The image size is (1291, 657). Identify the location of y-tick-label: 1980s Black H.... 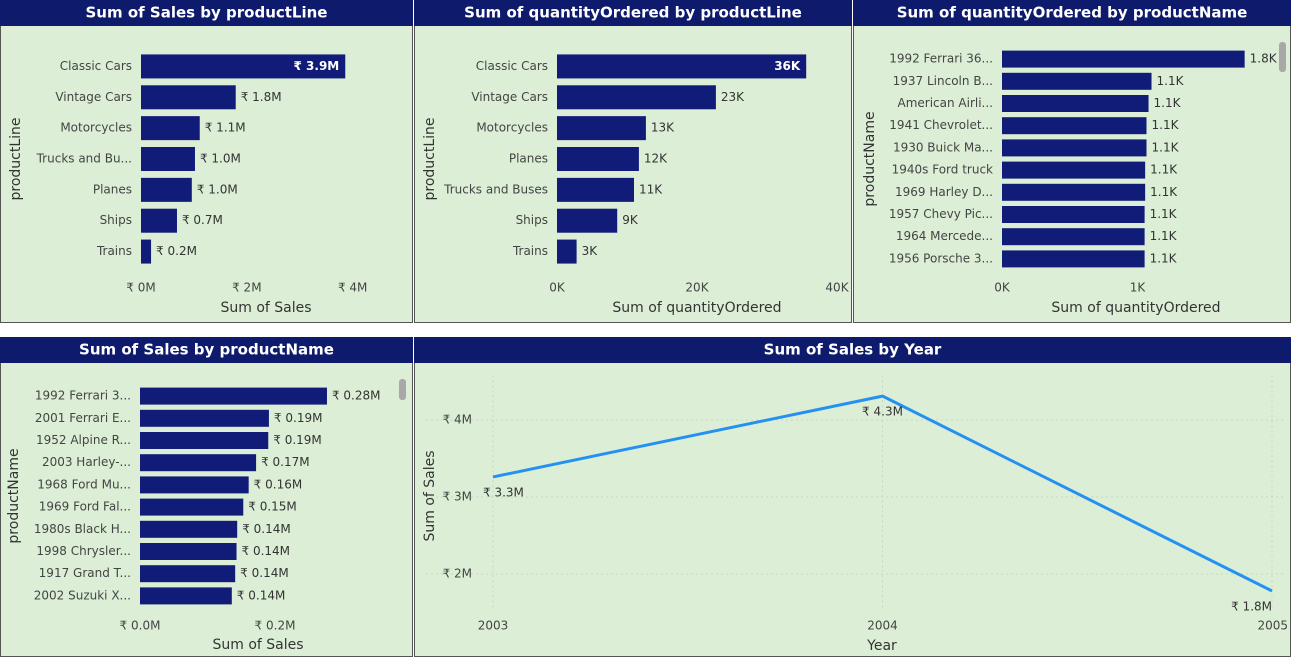
(82, 529).